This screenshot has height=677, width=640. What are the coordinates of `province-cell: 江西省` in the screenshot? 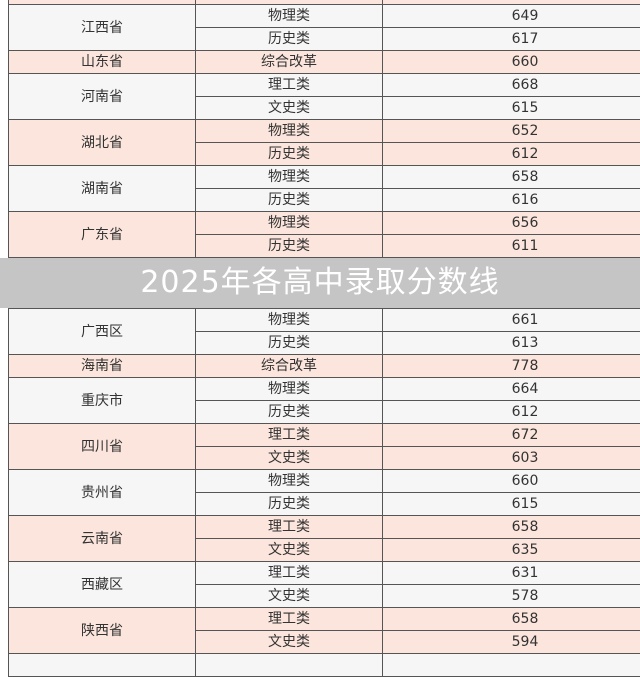 It's located at (102, 28).